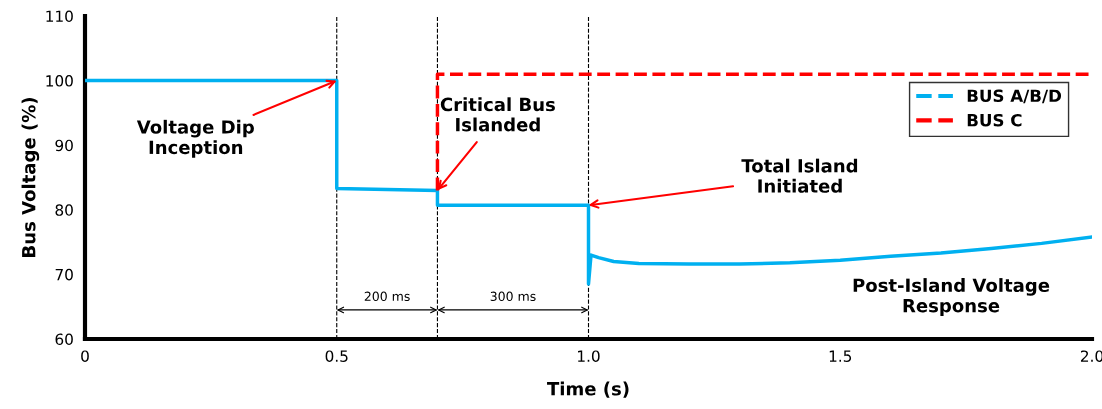  I want to click on annotation: Voltage Dip Inception, so click(195, 138).